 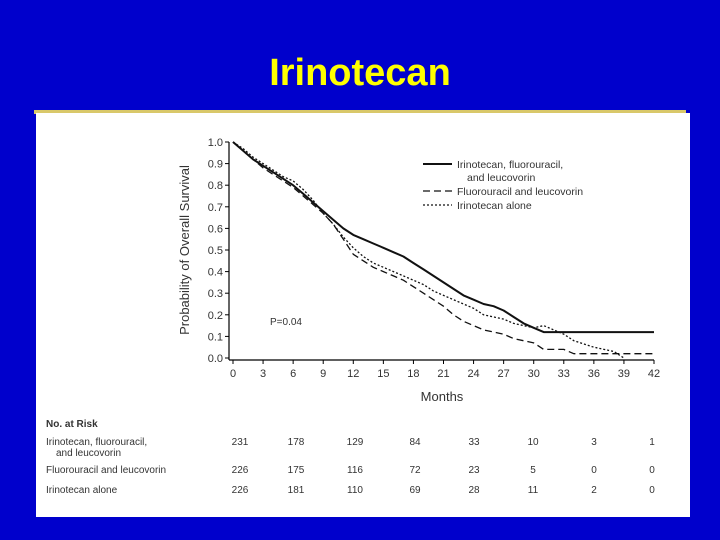 I want to click on y-tick-label: 0.3, so click(x=215, y=294).